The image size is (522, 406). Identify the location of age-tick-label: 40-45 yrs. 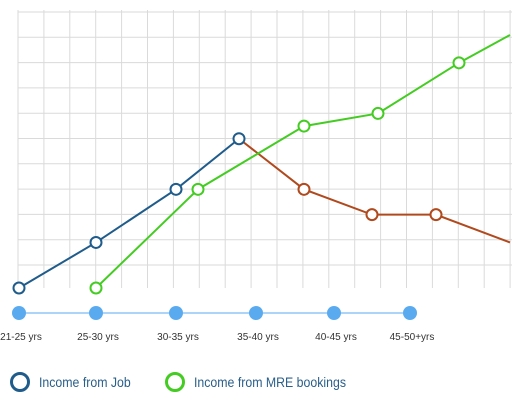
(336, 337).